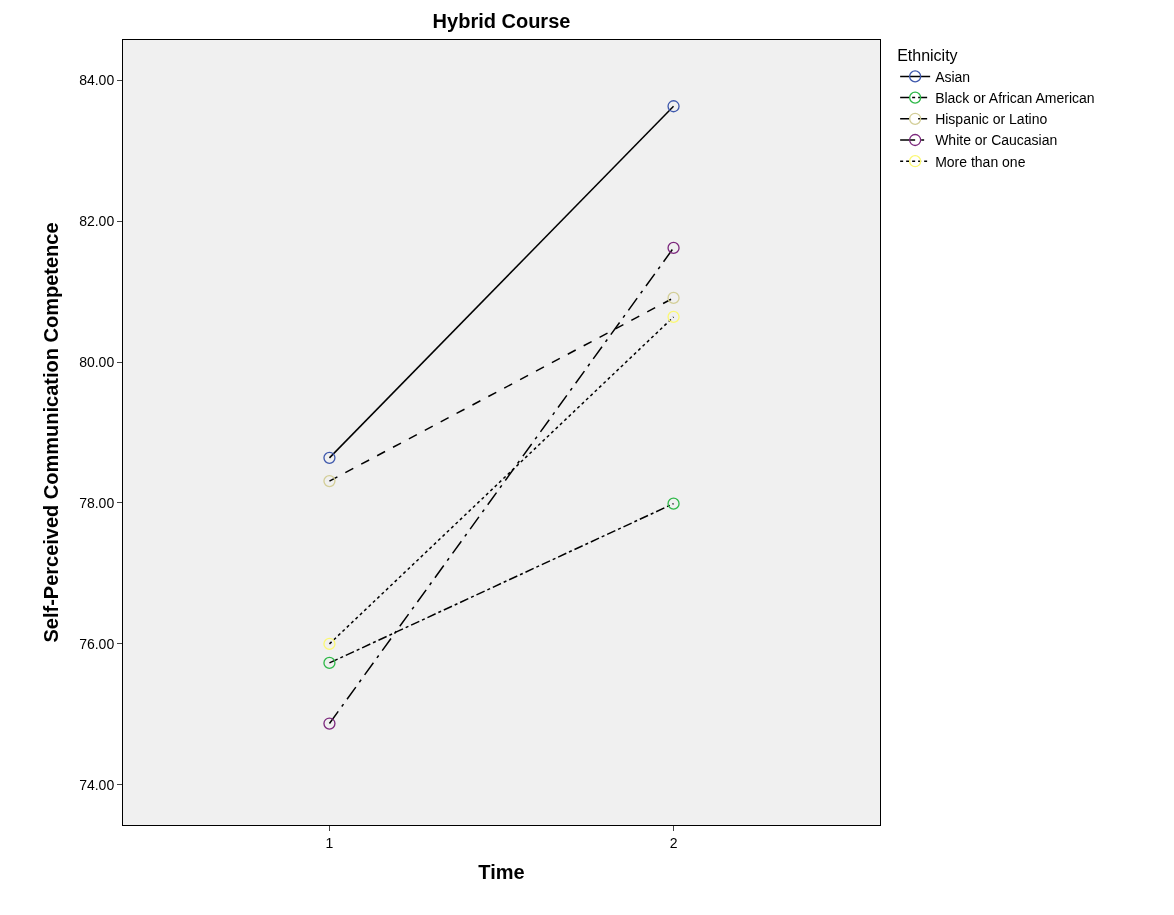 This screenshot has width=1174, height=915. Describe the element at coordinates (97, 784) in the screenshot. I see `y-tick-label: 74.00` at that location.